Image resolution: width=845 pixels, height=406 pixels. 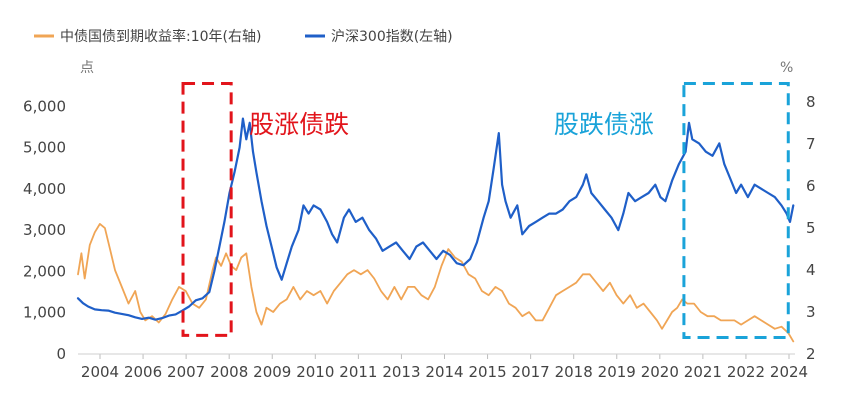 I want to click on legend: 中债国债到期收益率:10年(右轴) 沪深300指数(左轴), so click(x=243, y=36).